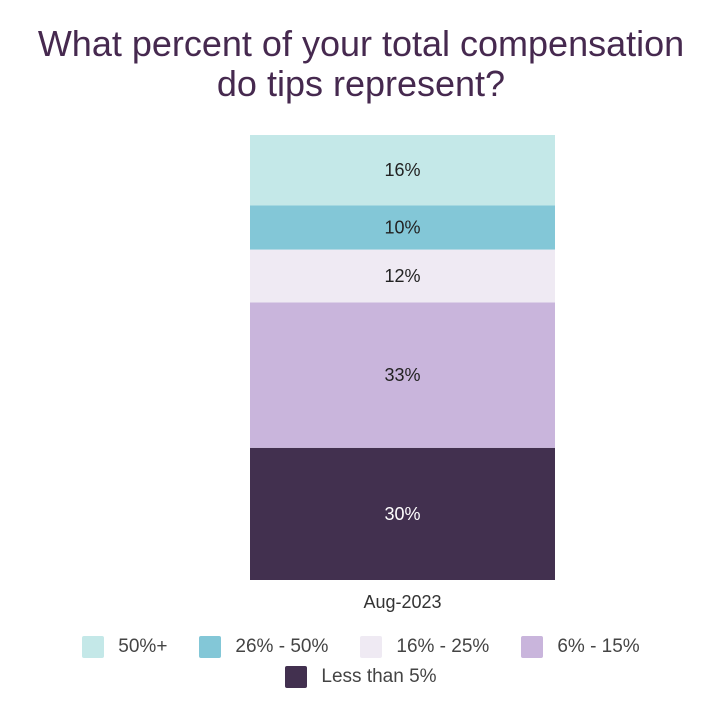 The width and height of the screenshot is (722, 726). I want to click on data-label-3: 10%, so click(402, 228).